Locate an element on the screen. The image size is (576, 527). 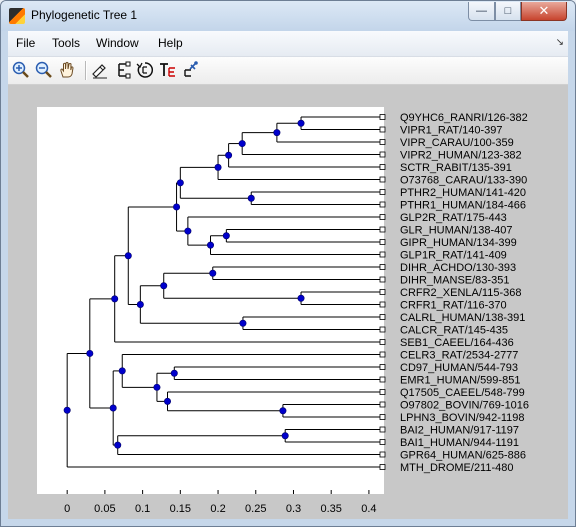
zoom-out-icon is located at coordinates (44, 70).